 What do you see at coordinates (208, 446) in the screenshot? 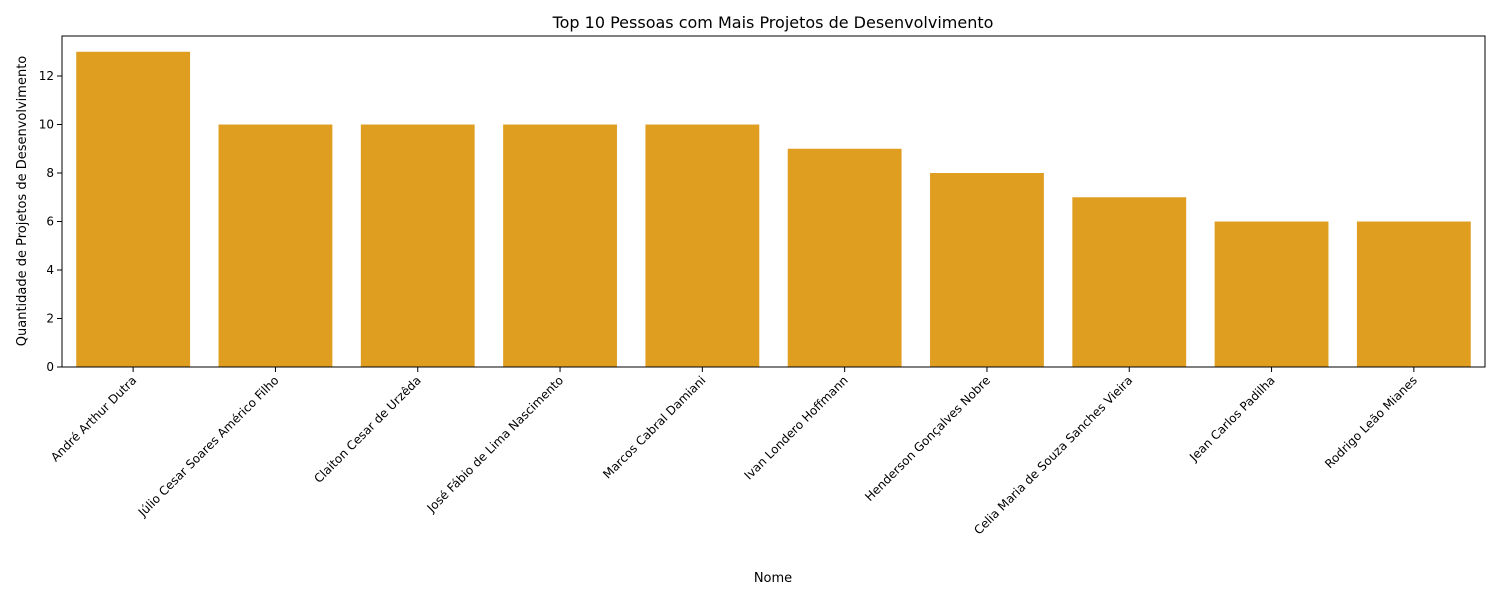
I see `x-tick-label: Júlio Cesar Soares Américo Filho` at bounding box center [208, 446].